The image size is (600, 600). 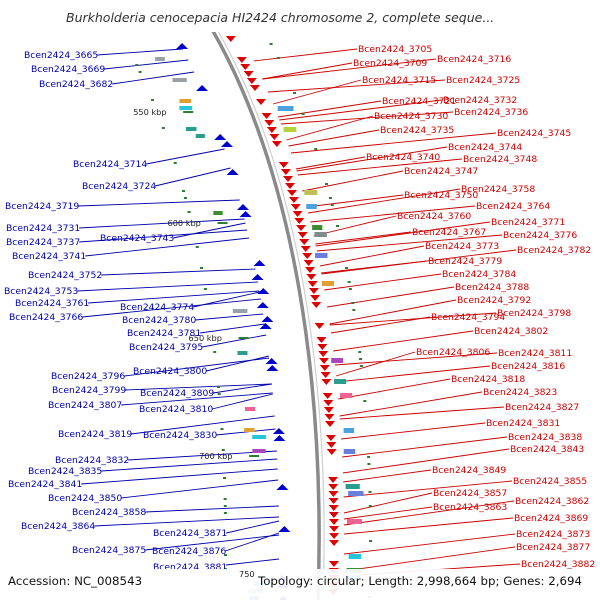 What do you see at coordinates (119, 186) in the screenshot?
I see `left-gene-label: Bcen2424_3724` at bounding box center [119, 186].